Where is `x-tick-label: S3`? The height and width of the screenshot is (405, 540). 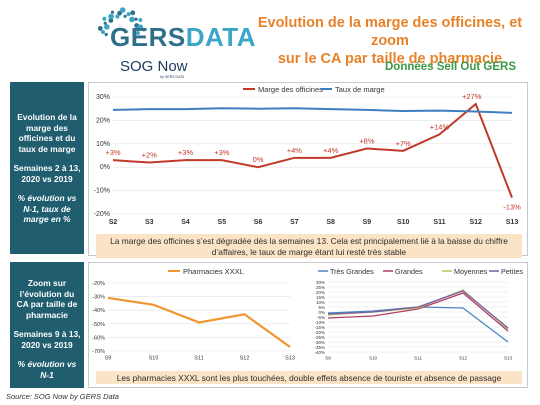
x-tick-label: S3 is located at coordinates (149, 222).